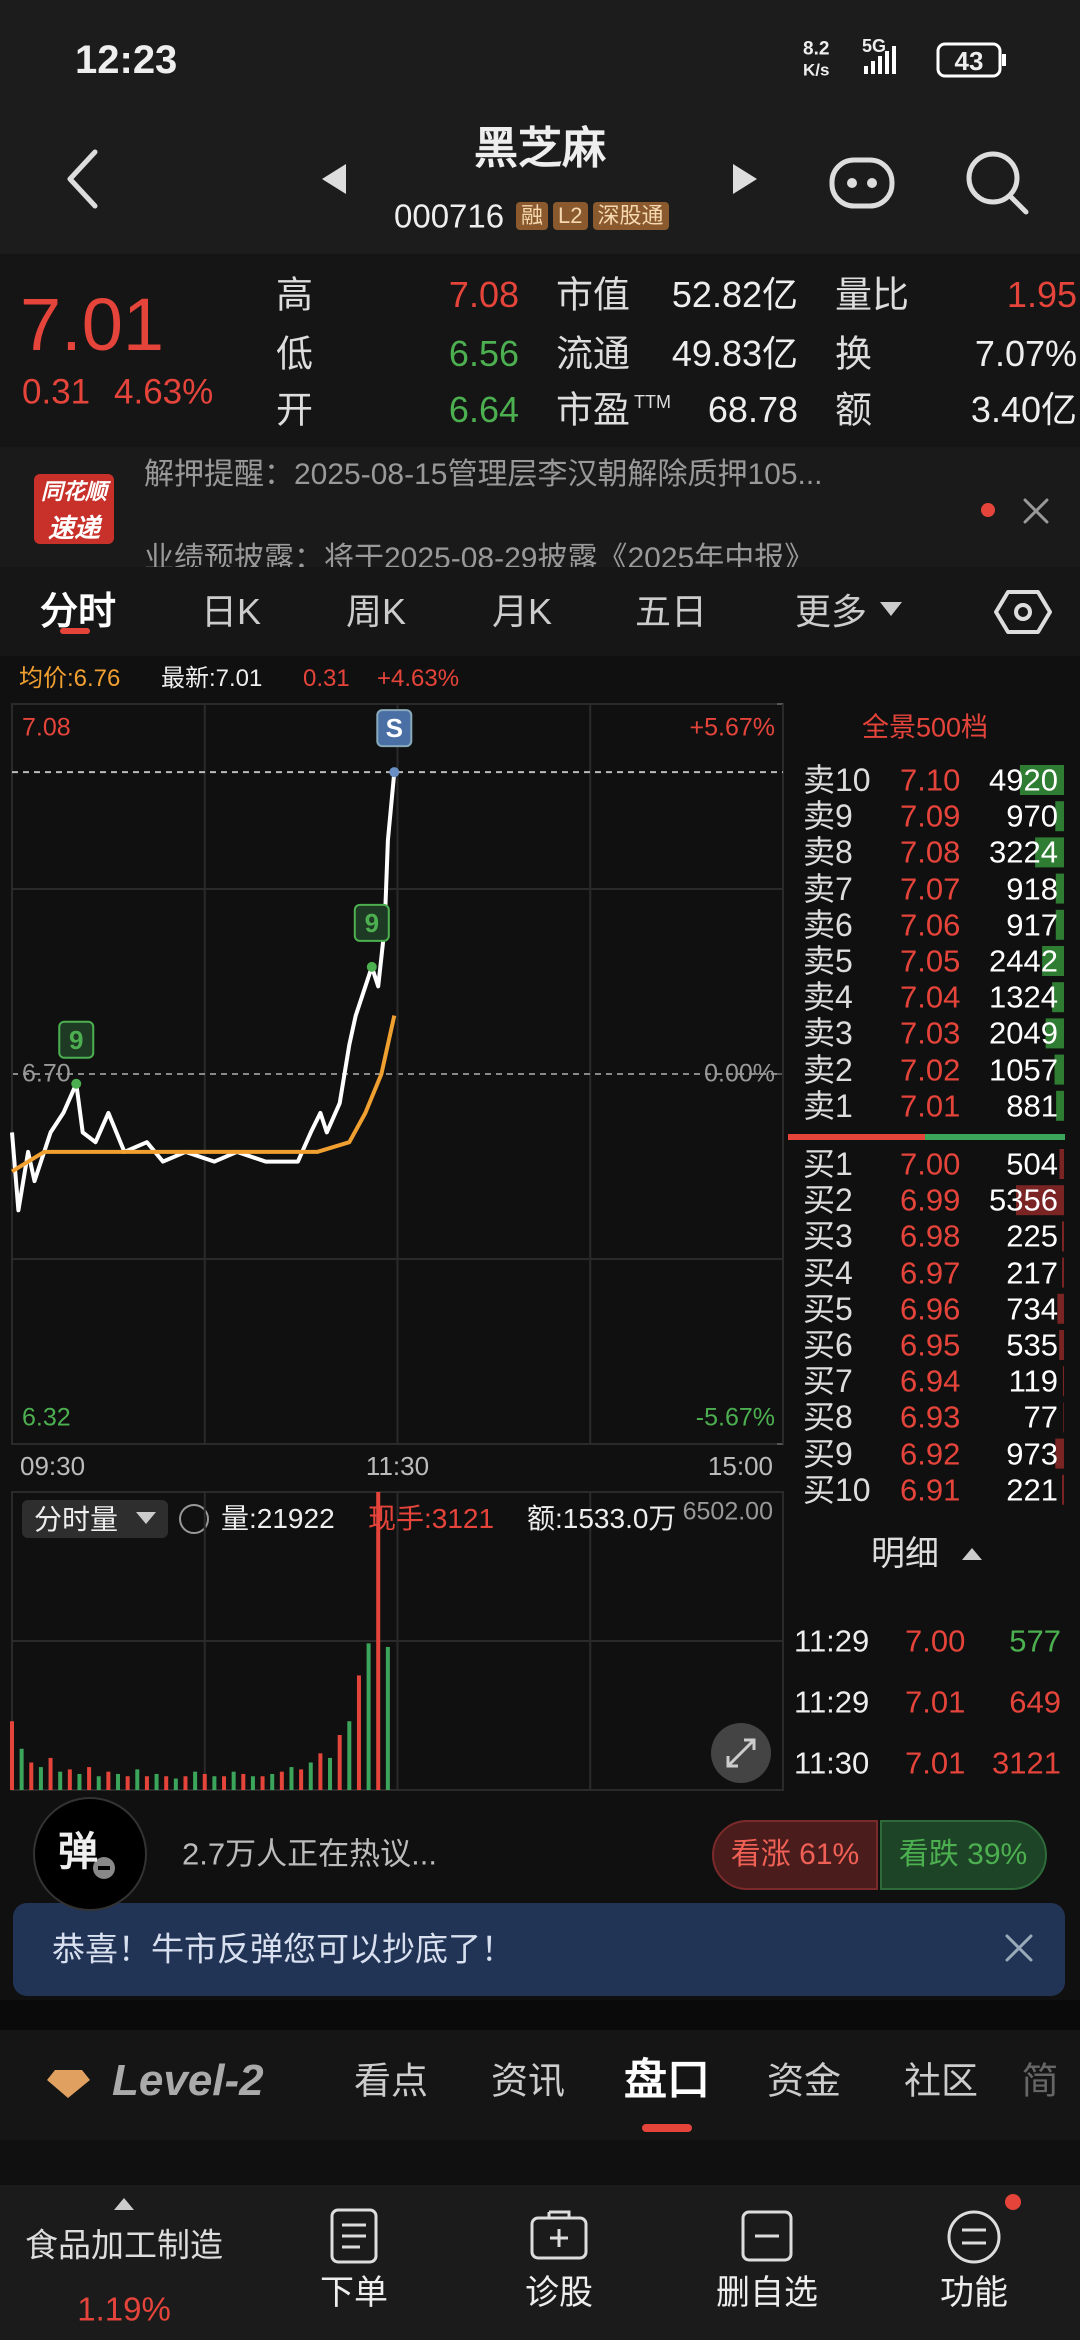 The image size is (1080, 2340). I want to click on y2-tick-label: 0.00%, so click(739, 1073).